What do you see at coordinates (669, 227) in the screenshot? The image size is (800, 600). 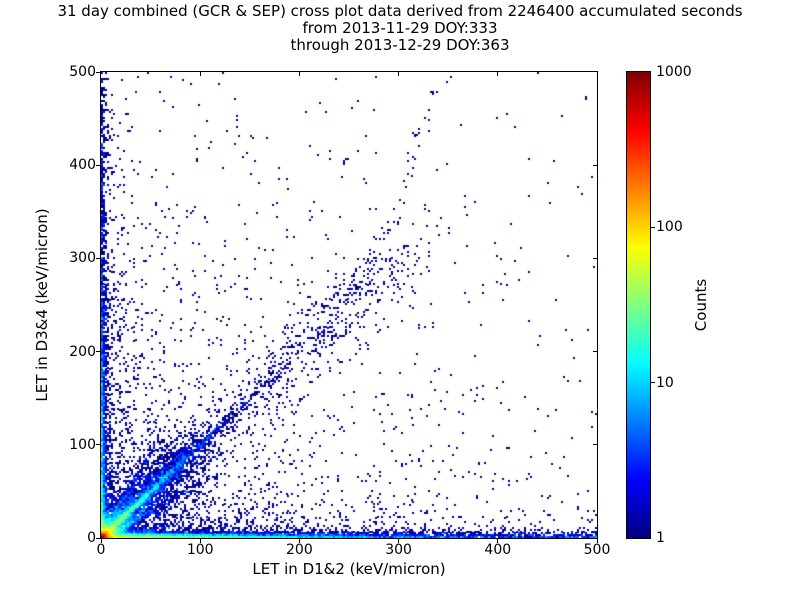 I see `colorbar-tick-label: 100` at bounding box center [669, 227].